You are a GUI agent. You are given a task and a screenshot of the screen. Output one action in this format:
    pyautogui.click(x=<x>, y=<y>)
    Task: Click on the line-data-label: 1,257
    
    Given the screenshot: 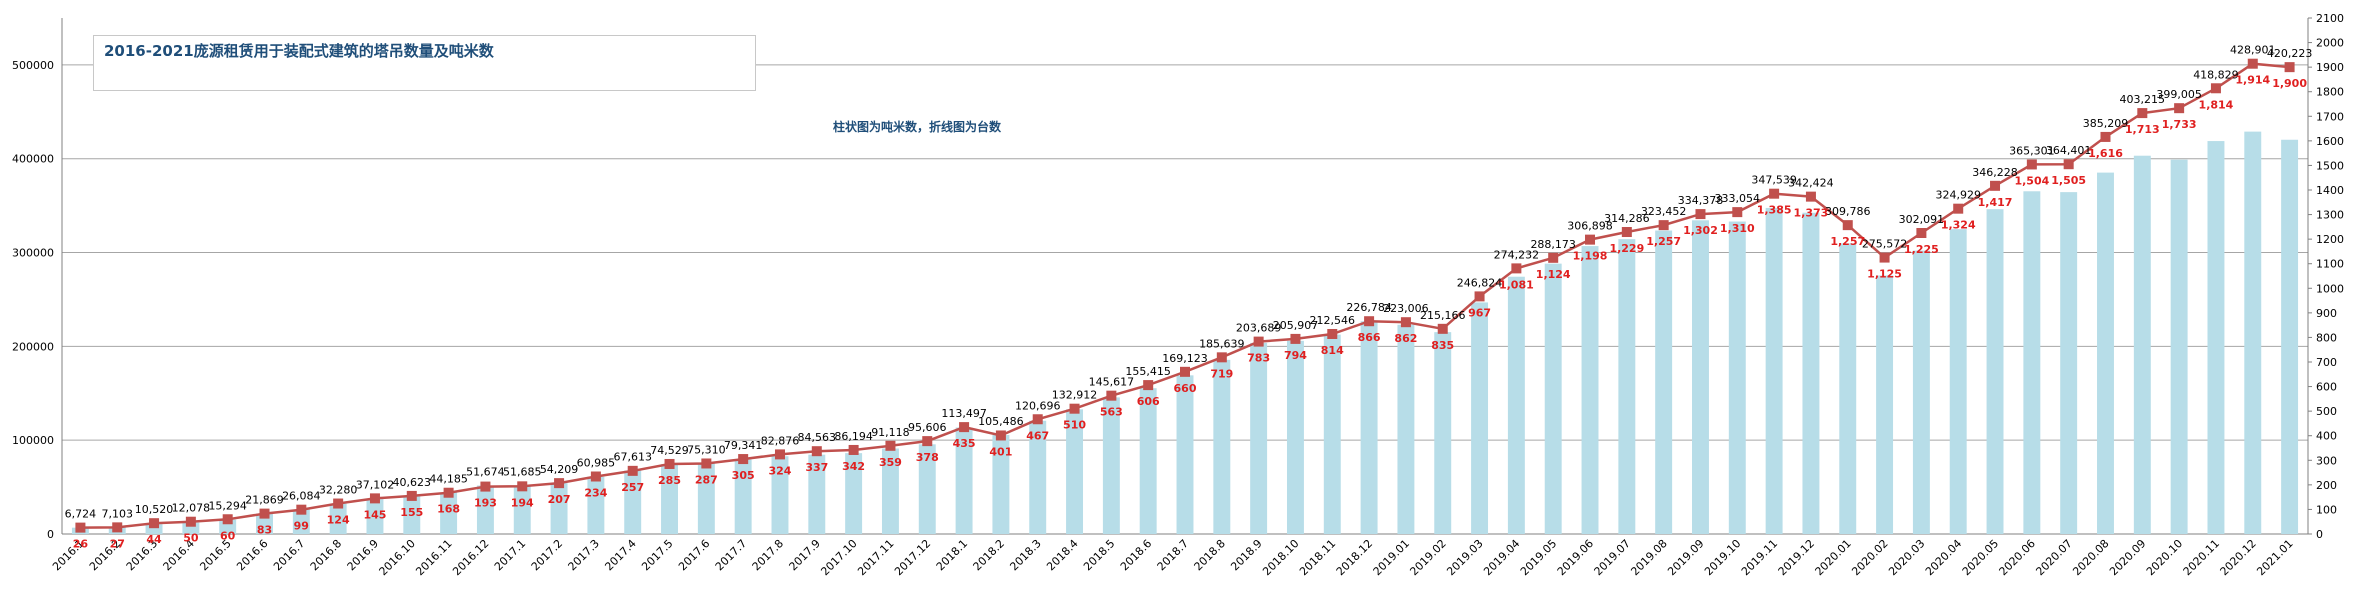 What is the action you would take?
    pyautogui.click(x=1847, y=241)
    